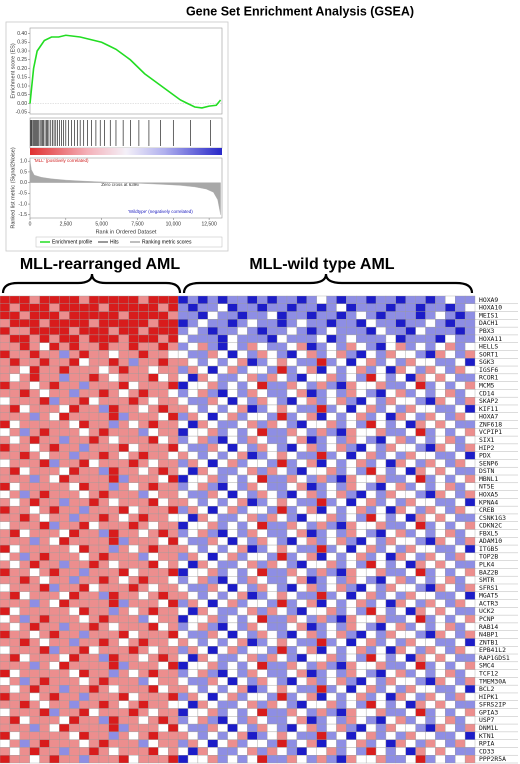 The width and height of the screenshot is (520, 764). Describe the element at coordinates (488, 370) in the screenshot. I see `gene-label: IGSF6` at that location.